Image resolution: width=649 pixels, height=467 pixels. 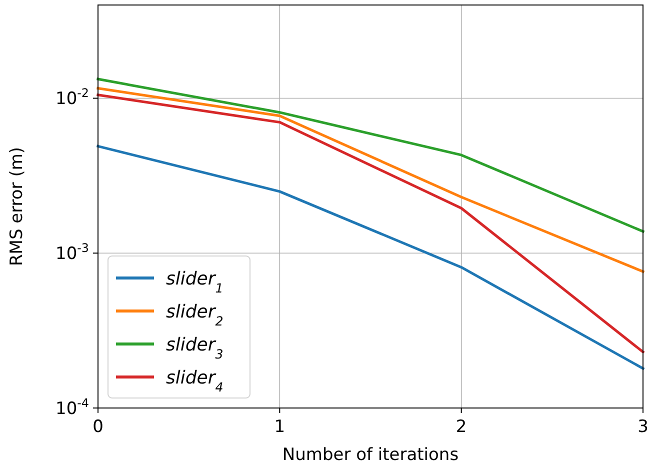 What do you see at coordinates (461, 427) in the screenshot?
I see `x-tick-label: 2` at bounding box center [461, 427].